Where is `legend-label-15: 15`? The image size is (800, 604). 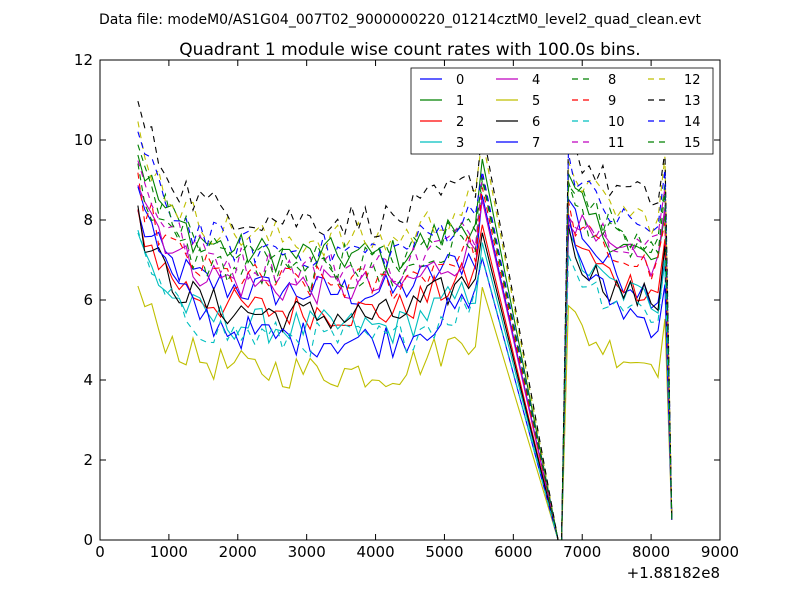
legend-label-15: 15 is located at coordinates (692, 143).